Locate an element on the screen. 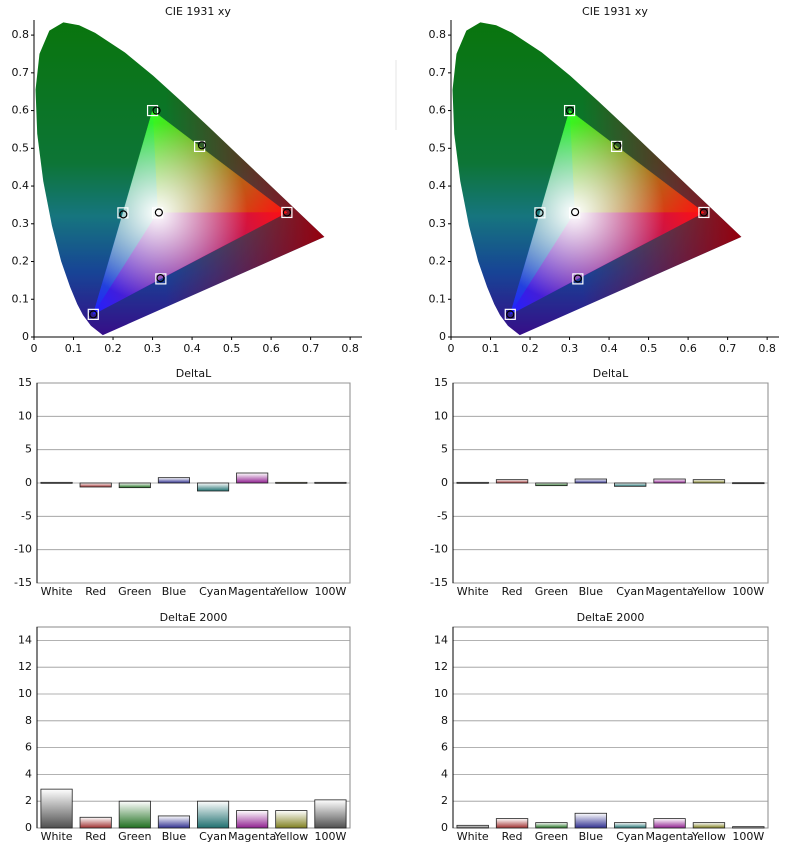  y-tick-label: 2 is located at coordinates (444, 800).